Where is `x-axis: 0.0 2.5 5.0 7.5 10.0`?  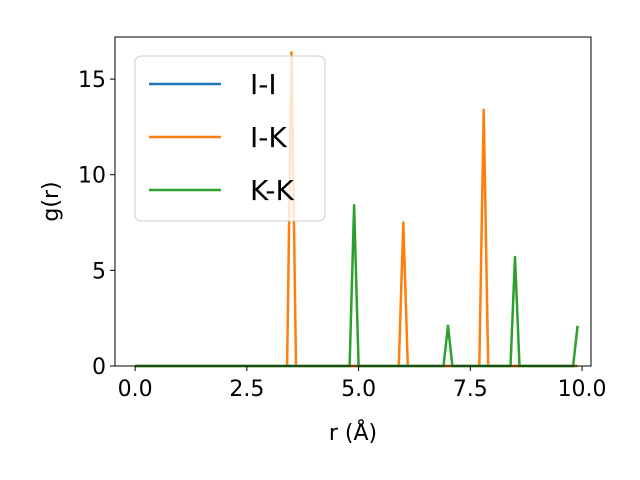
x-axis: 0.0 2.5 5.0 7.5 10.0 is located at coordinates (362, 384).